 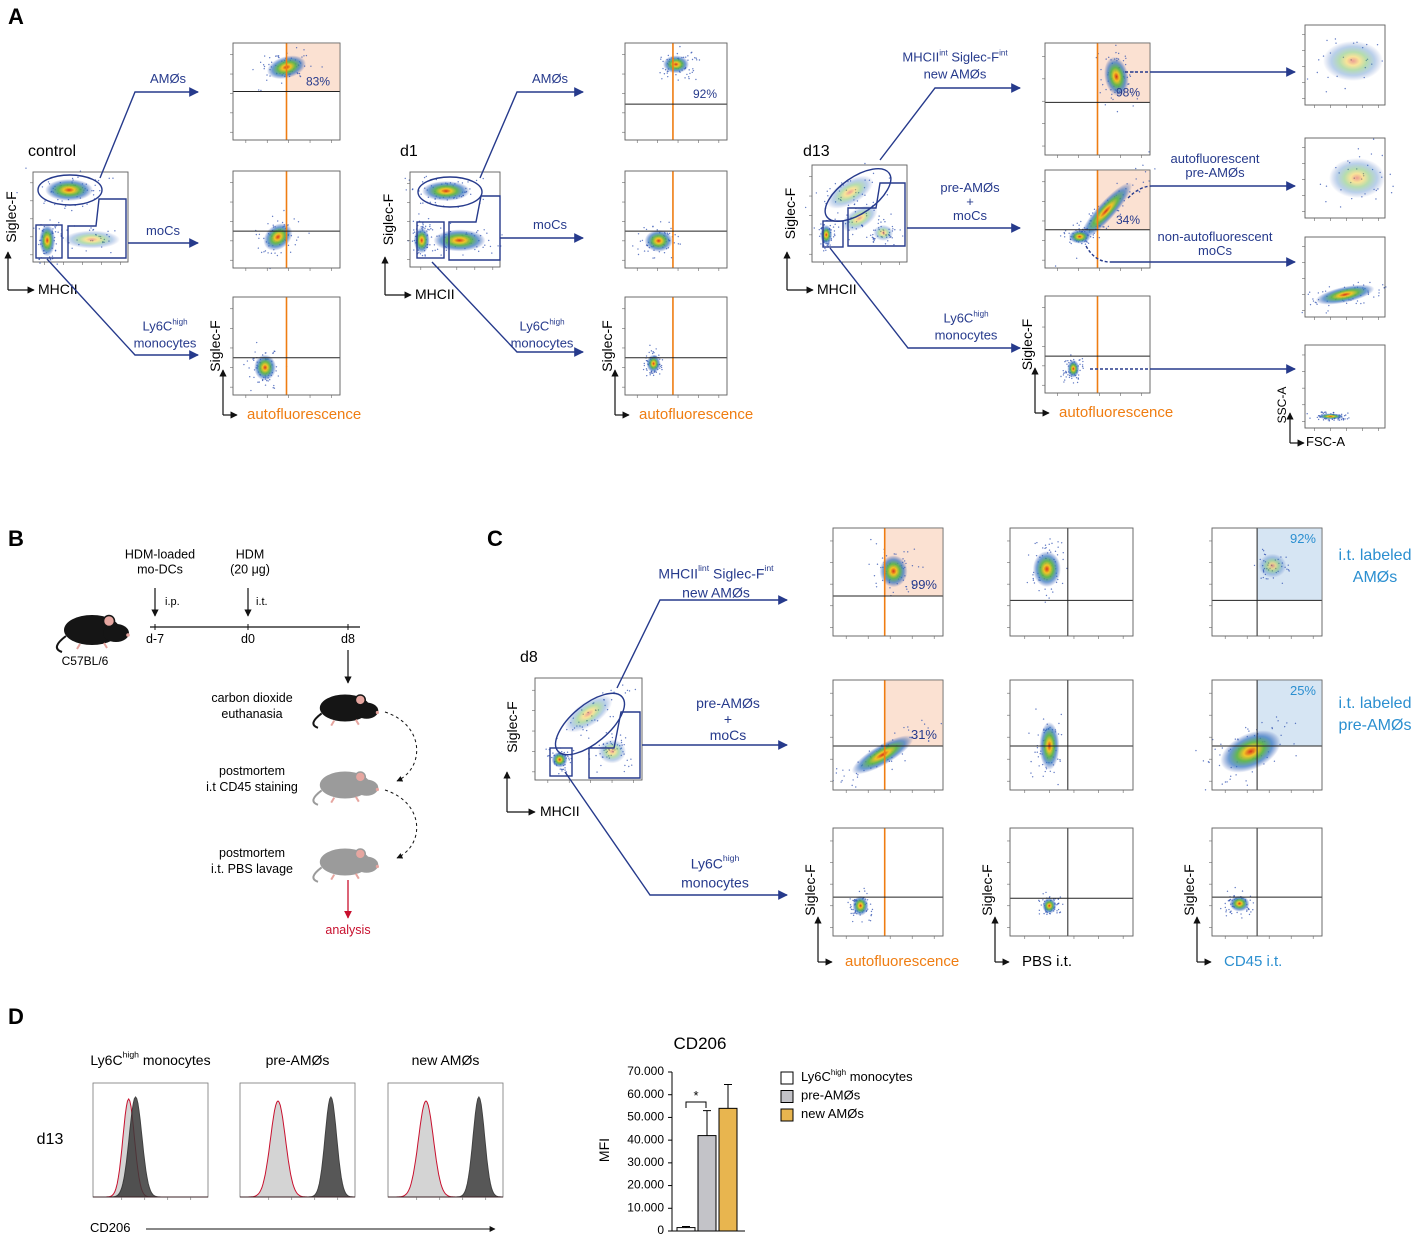 What do you see at coordinates (252, 869) in the screenshot?
I see `text-part: i.t. PBS lavage` at bounding box center [252, 869].